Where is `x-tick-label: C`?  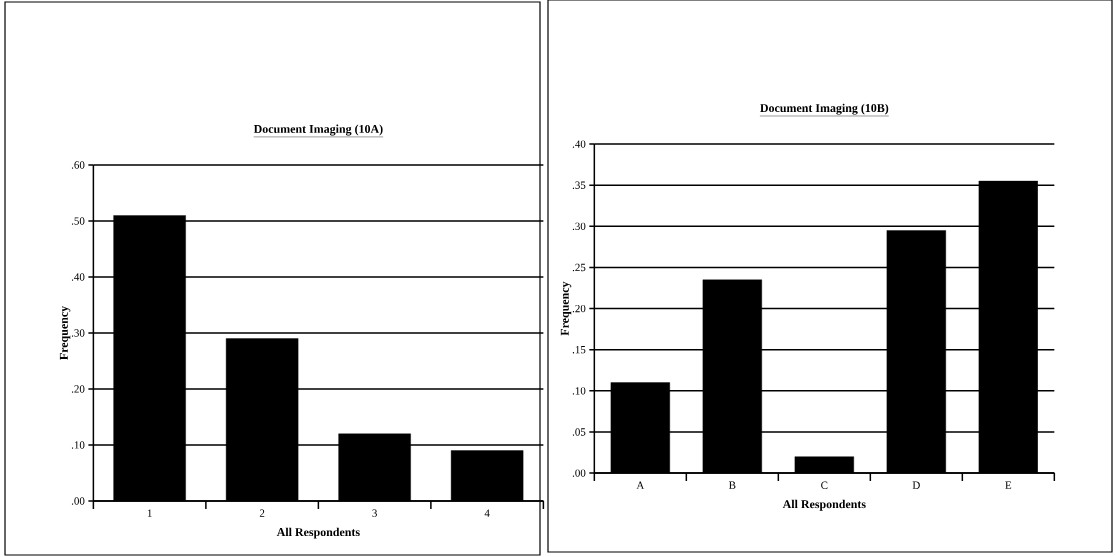
x-tick-label: C is located at coordinates (824, 485).